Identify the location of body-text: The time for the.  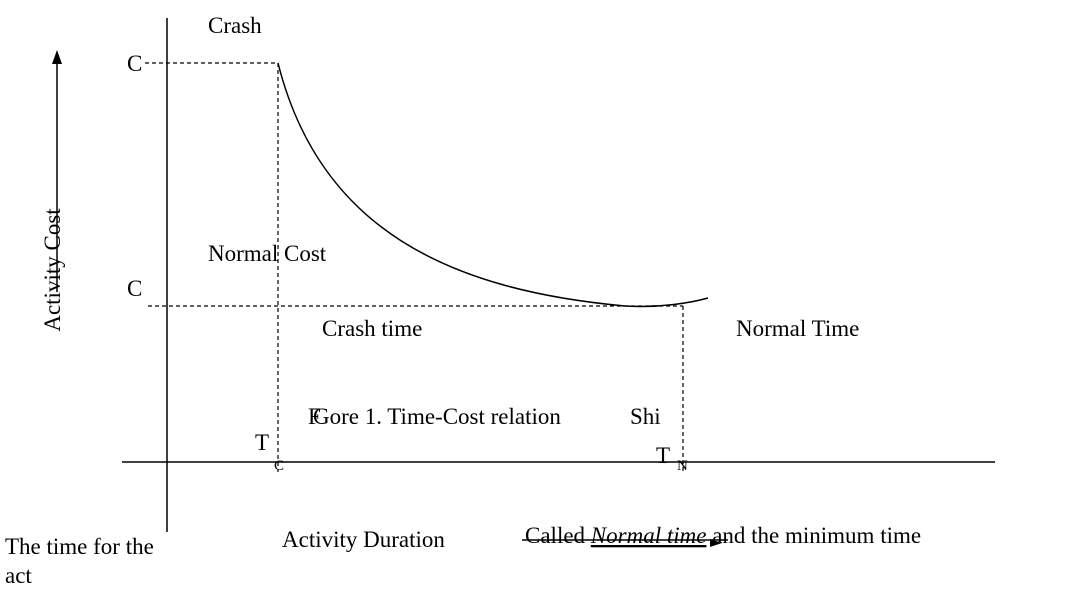
(79, 546).